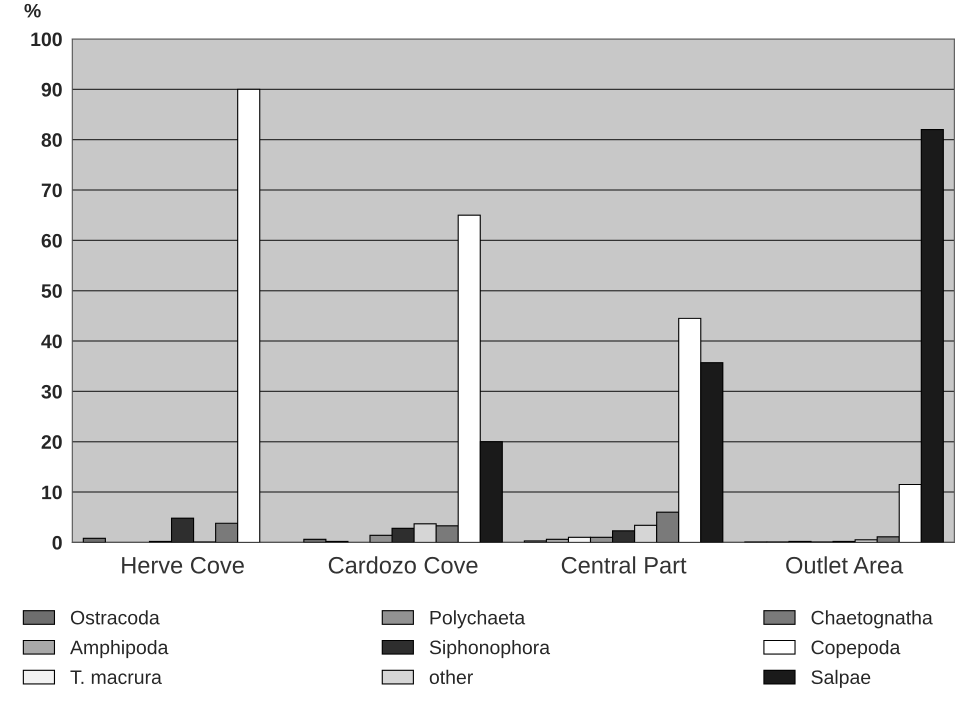  What do you see at coordinates (46, 39) in the screenshot?
I see `y-tick-label: 100` at bounding box center [46, 39].